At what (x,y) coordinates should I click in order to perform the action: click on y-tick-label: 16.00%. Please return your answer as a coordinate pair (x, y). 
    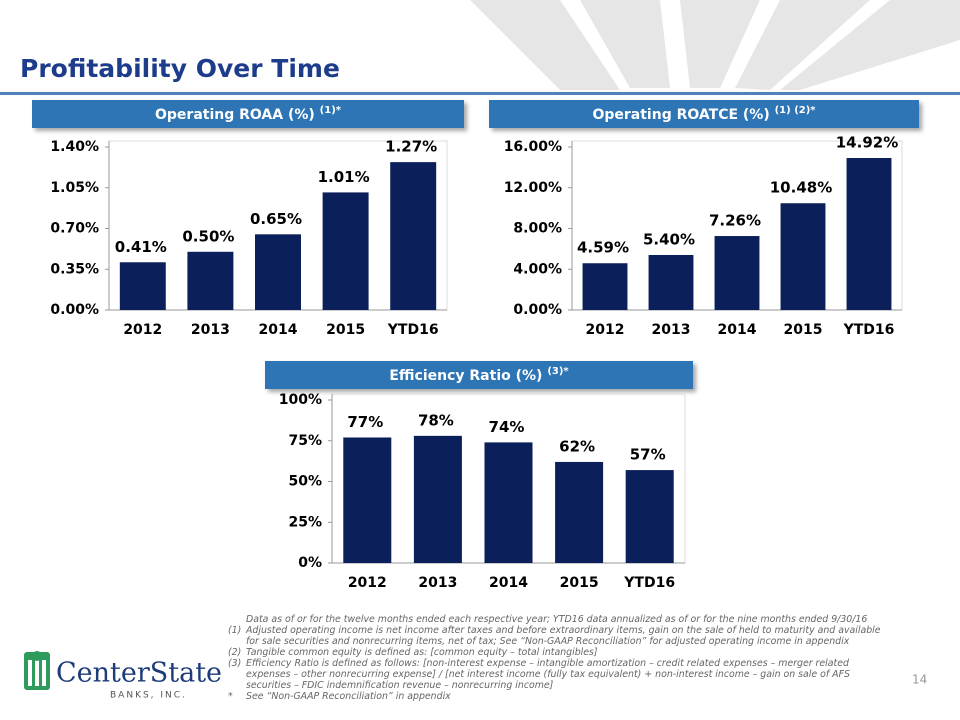
    Looking at the image, I should click on (533, 147).